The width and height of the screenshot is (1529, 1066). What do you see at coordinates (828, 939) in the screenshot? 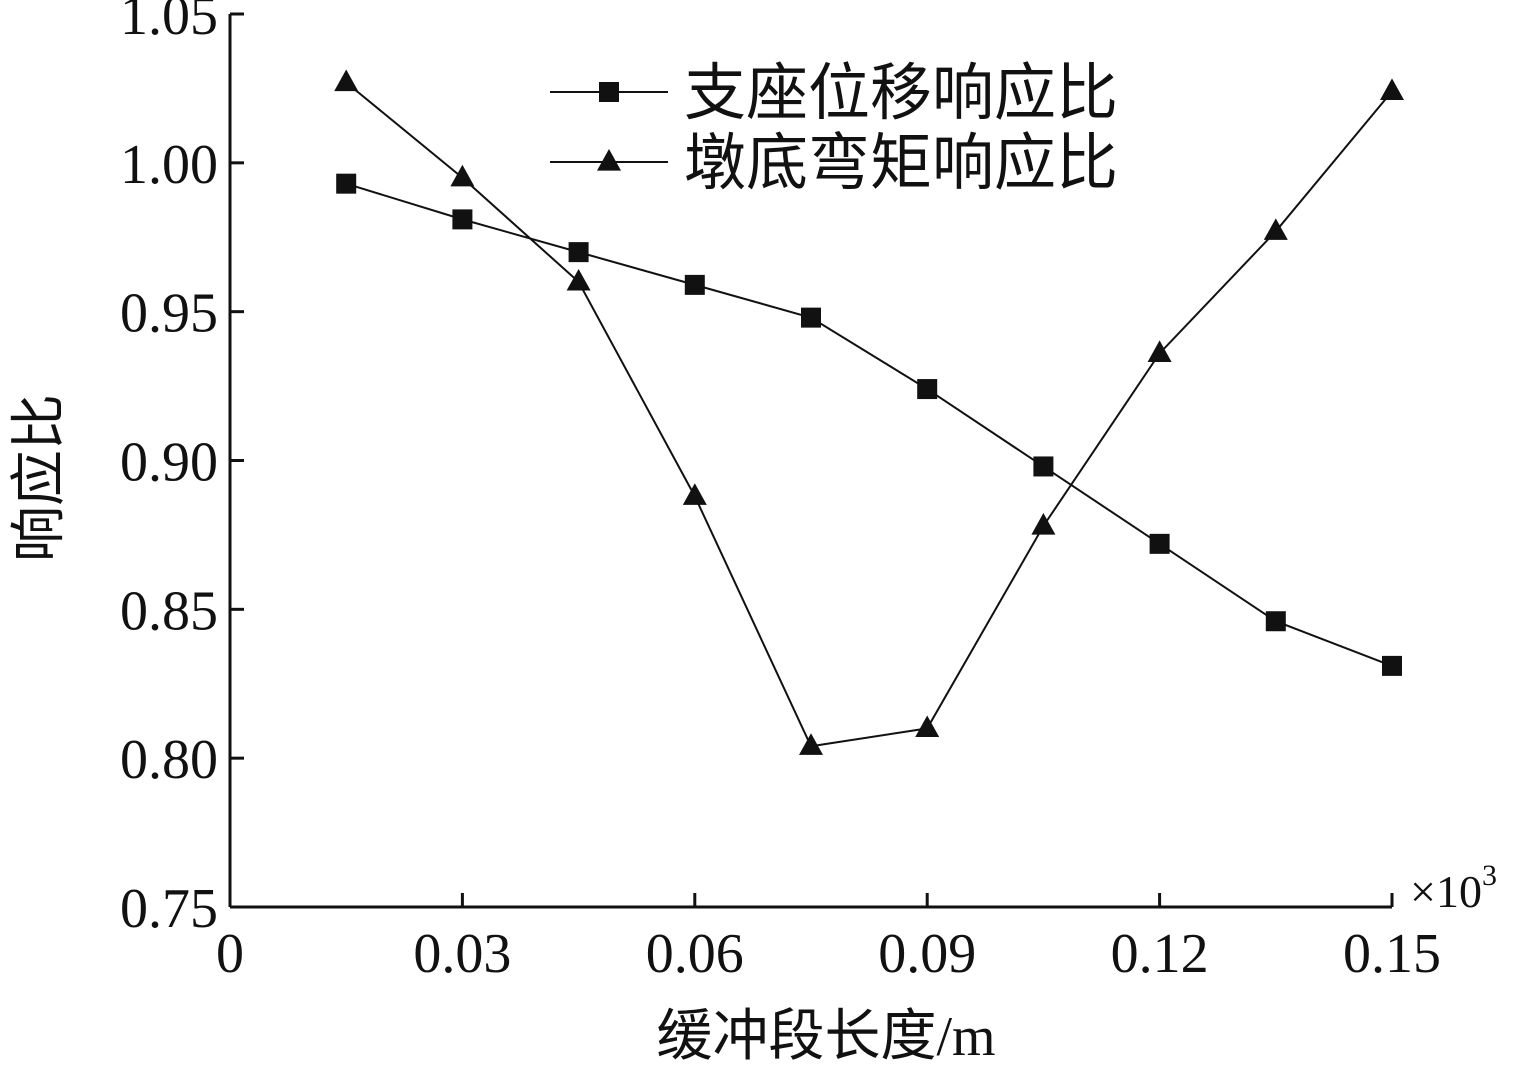
I see `x-ticks: 0 0.03 0.06 0.09 0.12 0.15` at bounding box center [828, 939].